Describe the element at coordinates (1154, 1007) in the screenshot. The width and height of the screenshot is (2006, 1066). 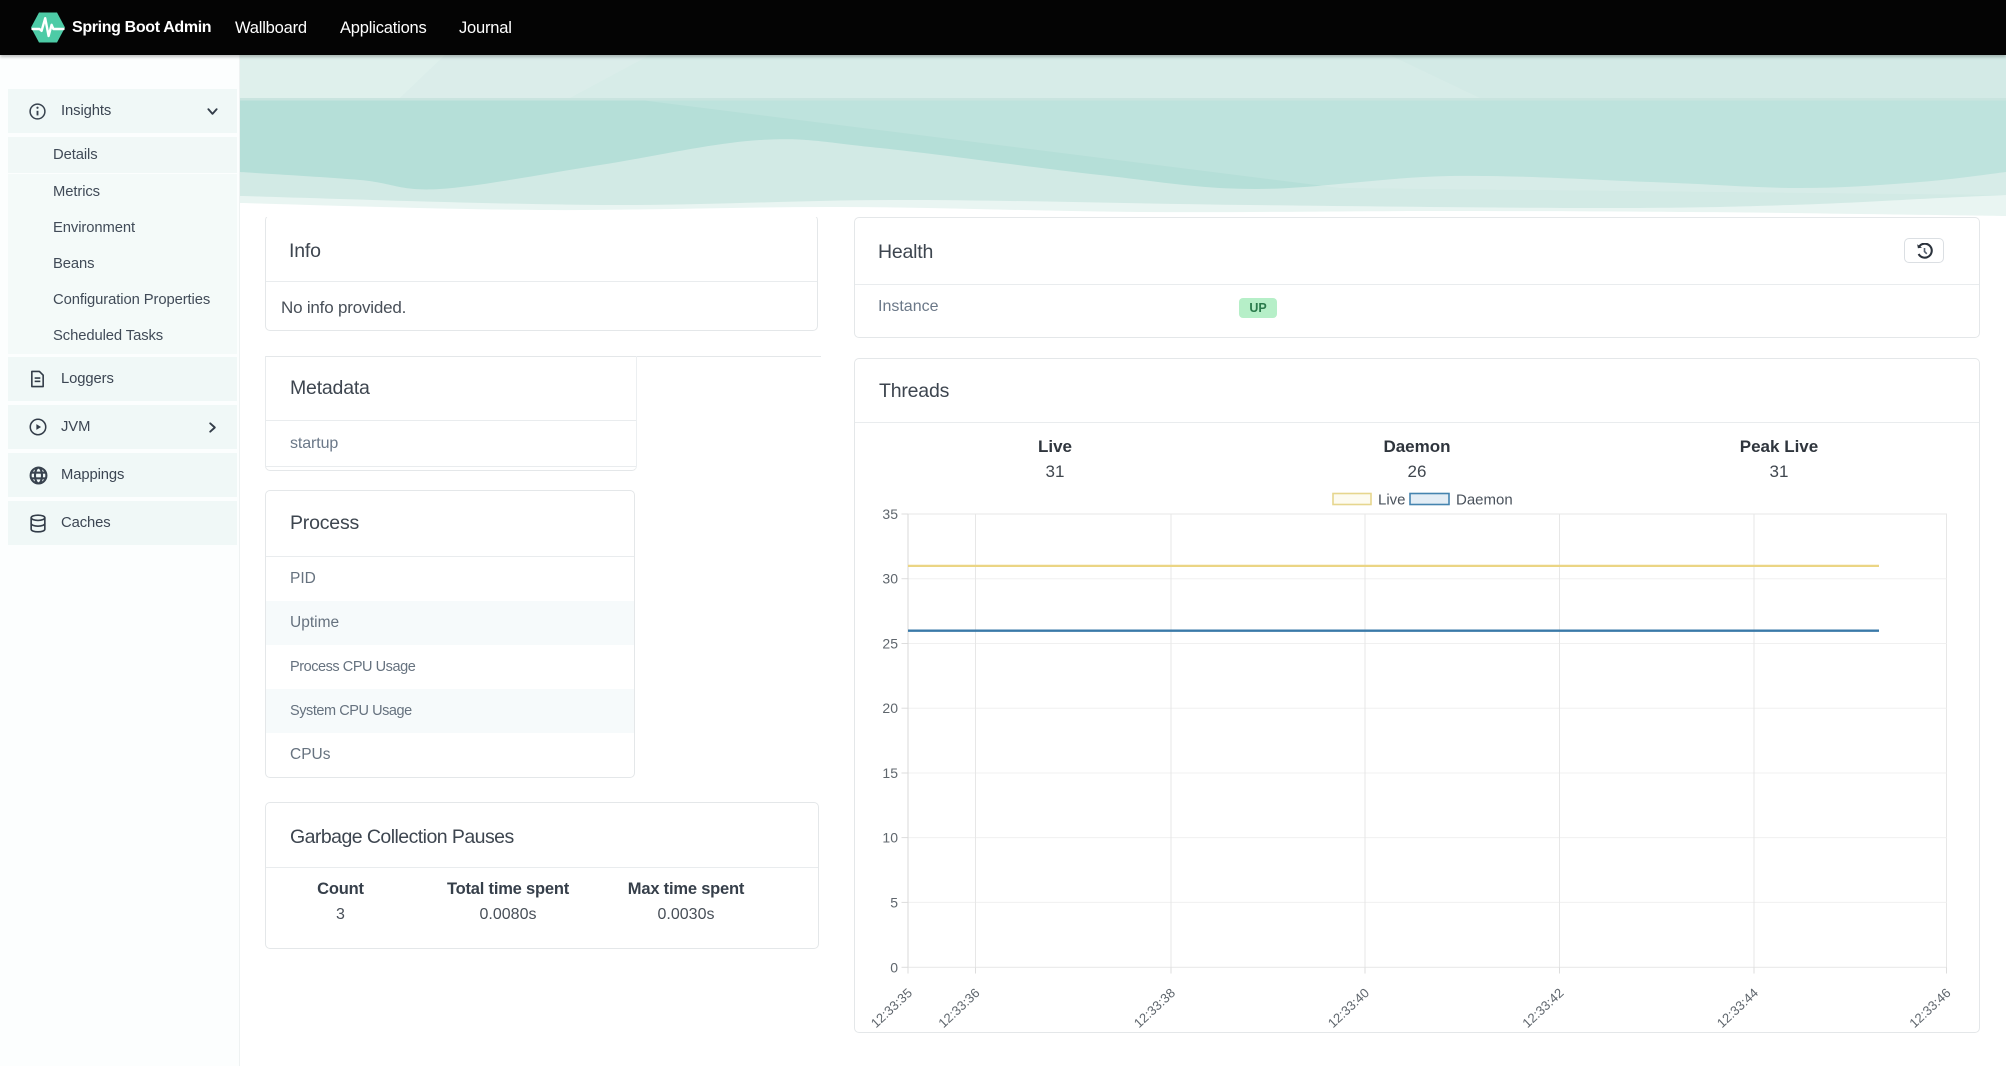
I see `svg-text: 12:33:38` at that location.